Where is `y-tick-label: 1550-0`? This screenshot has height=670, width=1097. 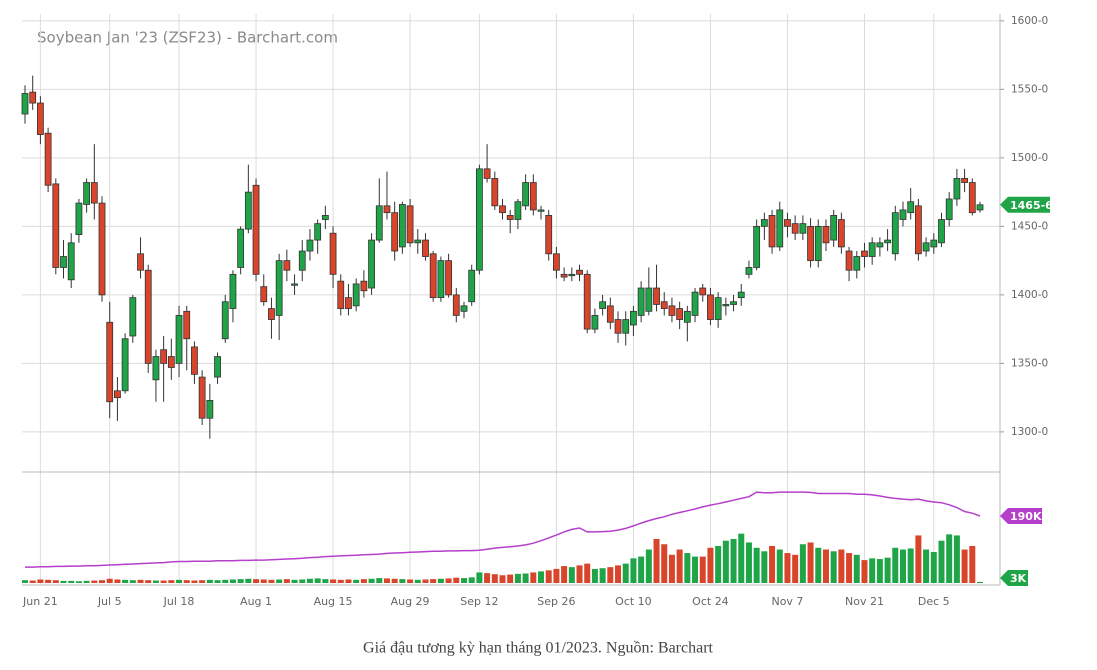
y-tick-label: 1550-0 is located at coordinates (1029, 89).